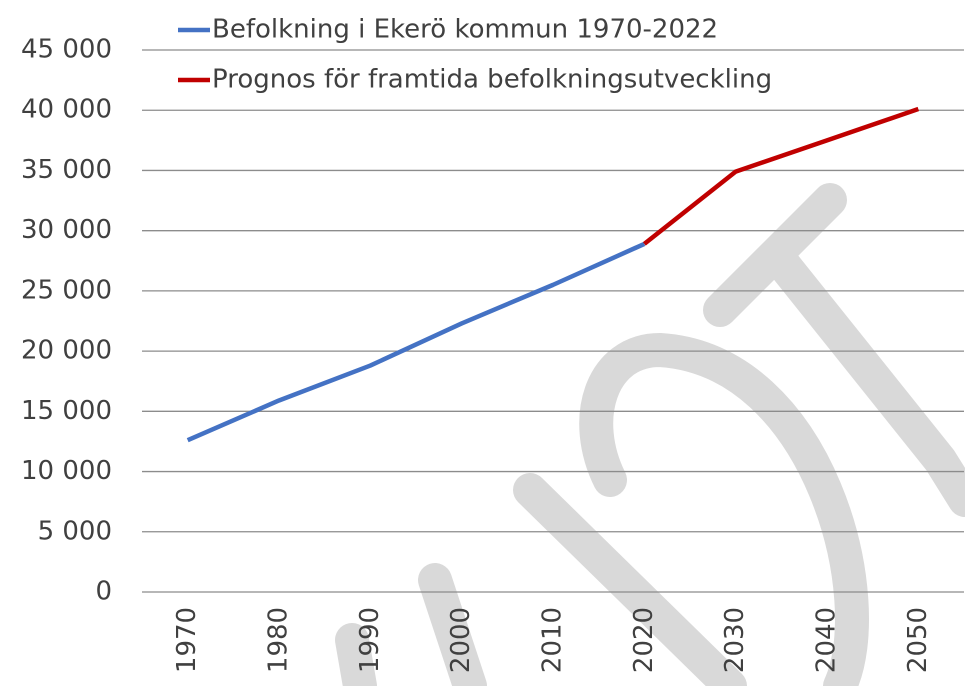 The height and width of the screenshot is (686, 965). I want to click on y-tick-label: 0, so click(103, 592).